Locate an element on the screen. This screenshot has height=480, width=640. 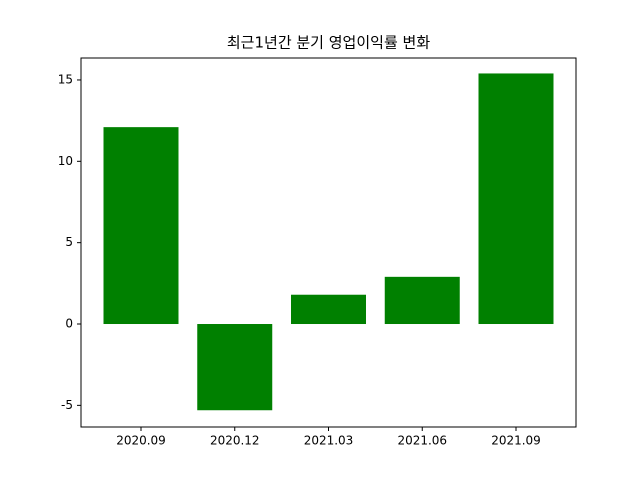
x-tick-label: 2020.12 is located at coordinates (235, 441).